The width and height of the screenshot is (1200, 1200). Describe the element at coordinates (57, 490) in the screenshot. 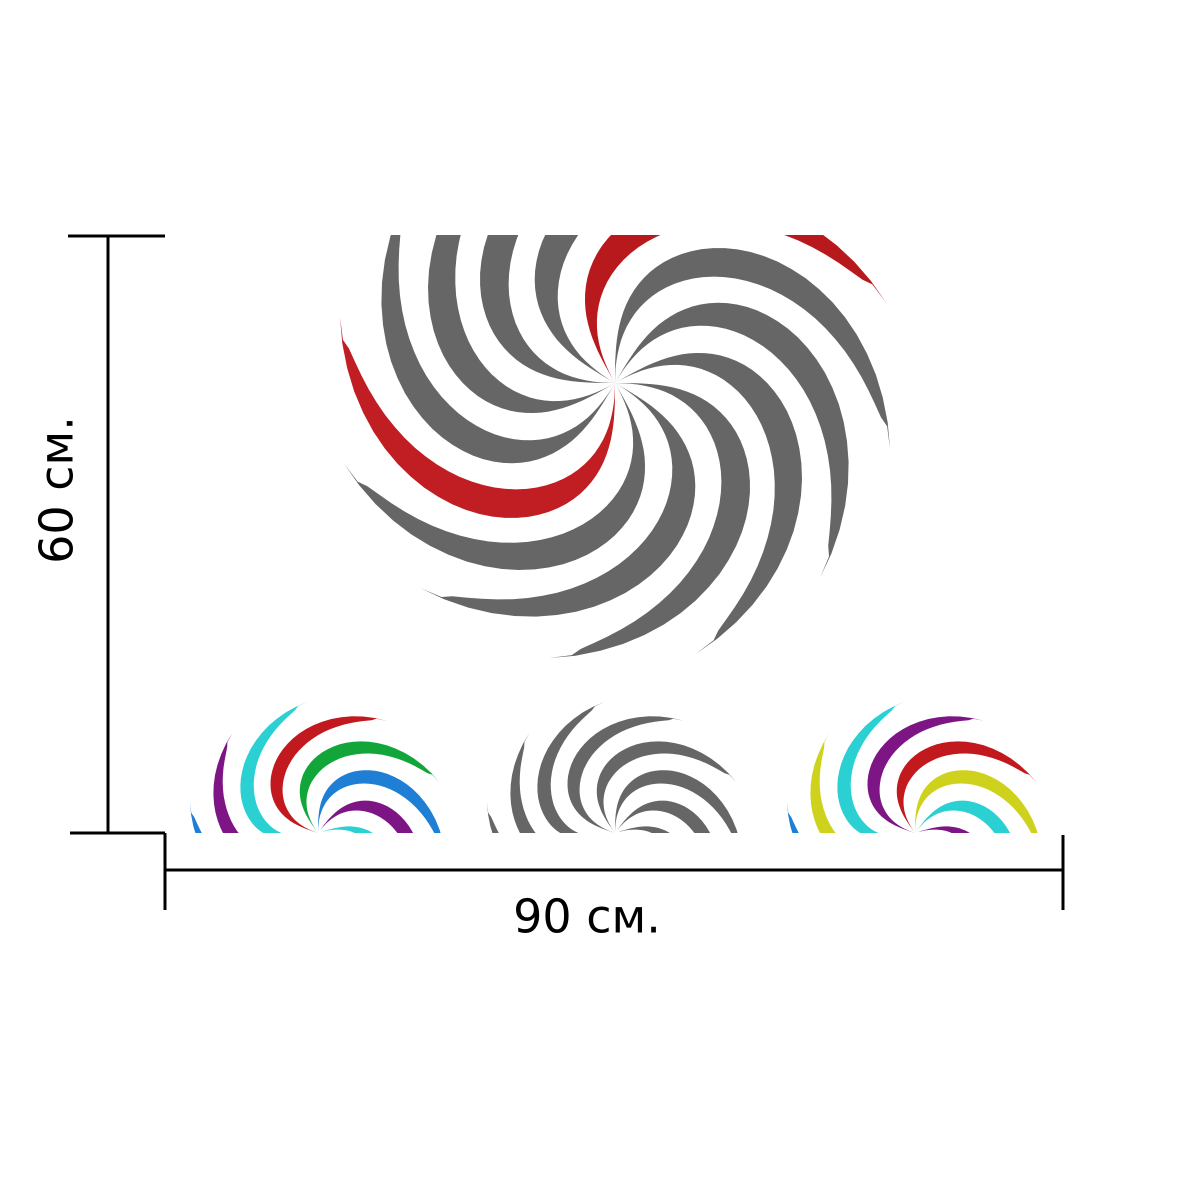

I see `height-label: 60 см.` at that location.